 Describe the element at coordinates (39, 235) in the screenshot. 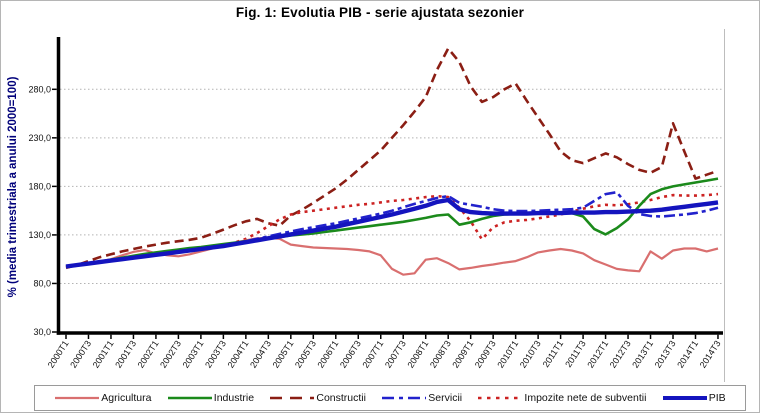

I see `y-tick-label: 130,0` at that location.